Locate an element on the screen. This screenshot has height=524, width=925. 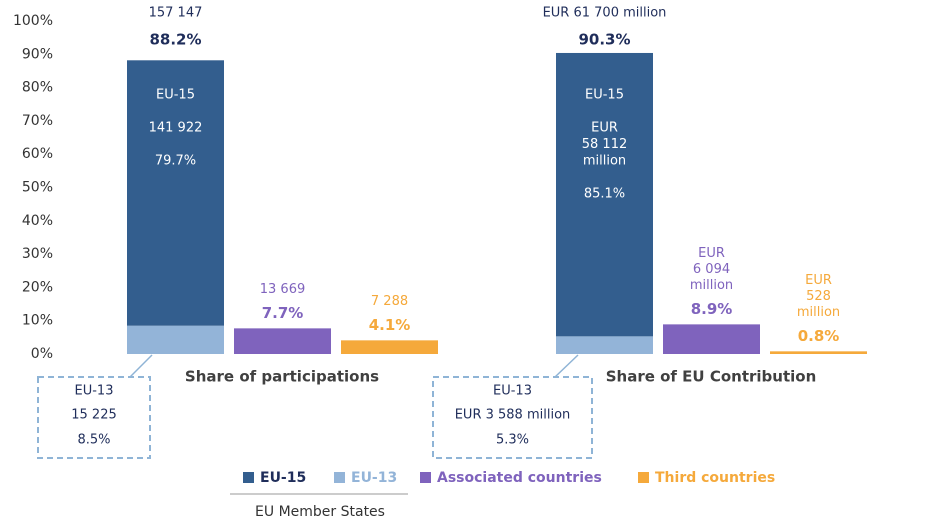
y-tick-label: 80% is located at coordinates (37, 88).